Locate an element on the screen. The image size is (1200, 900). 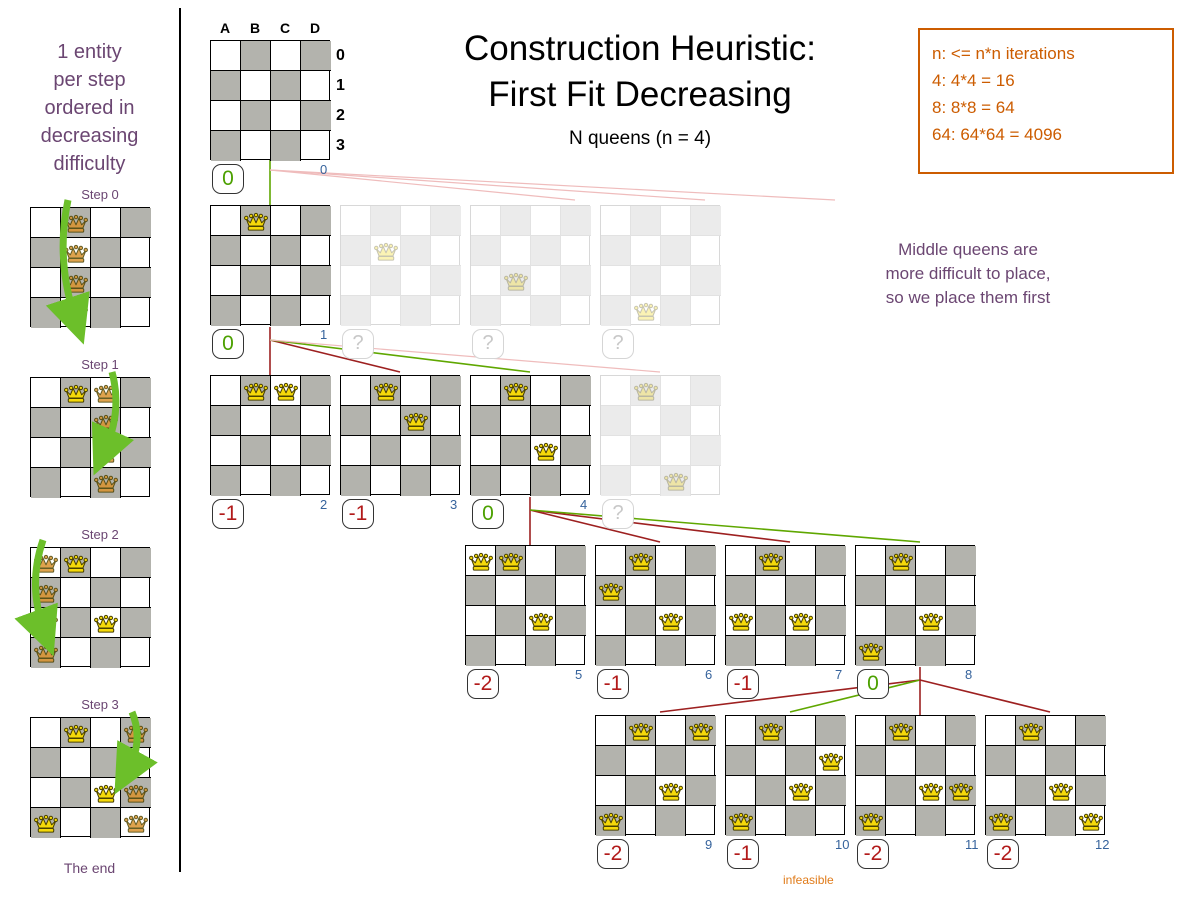
score-badge-3: -1 is located at coordinates (358, 514).